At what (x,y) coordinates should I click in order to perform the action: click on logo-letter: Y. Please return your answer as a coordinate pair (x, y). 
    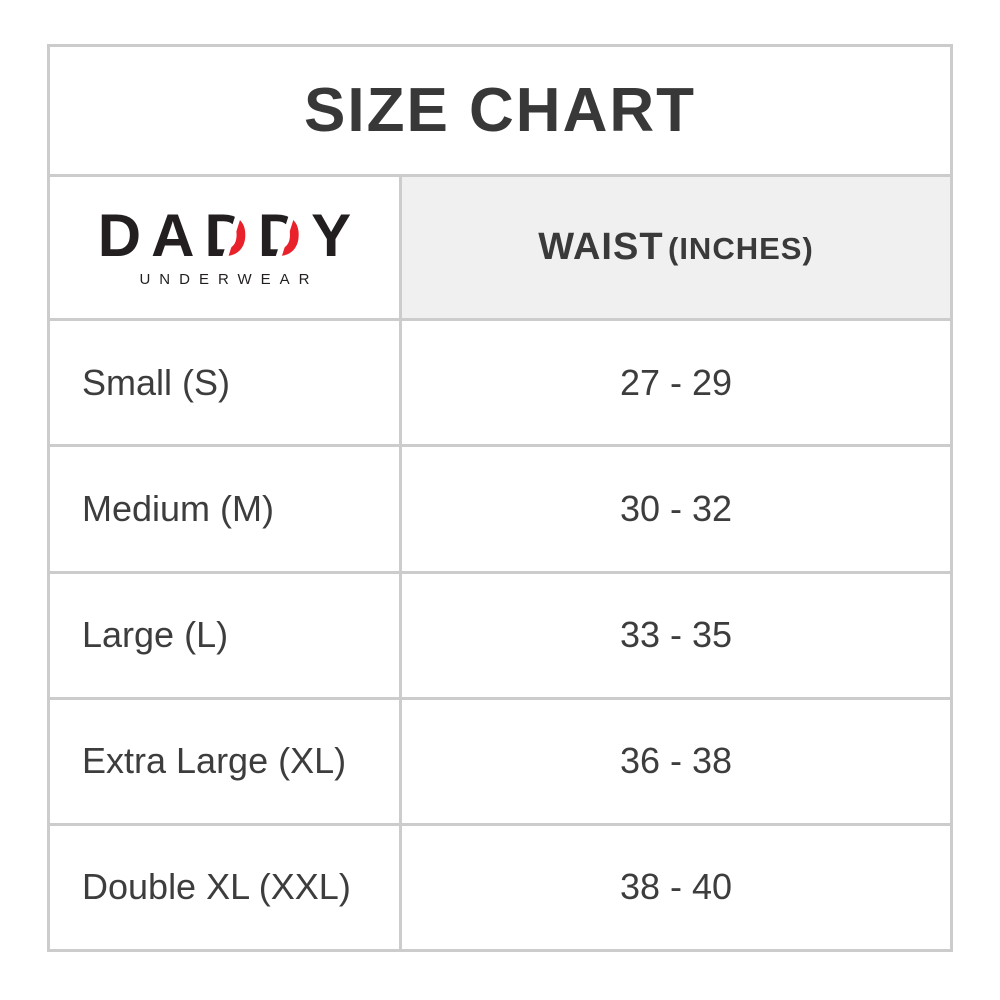
    Looking at the image, I should click on (331, 236).